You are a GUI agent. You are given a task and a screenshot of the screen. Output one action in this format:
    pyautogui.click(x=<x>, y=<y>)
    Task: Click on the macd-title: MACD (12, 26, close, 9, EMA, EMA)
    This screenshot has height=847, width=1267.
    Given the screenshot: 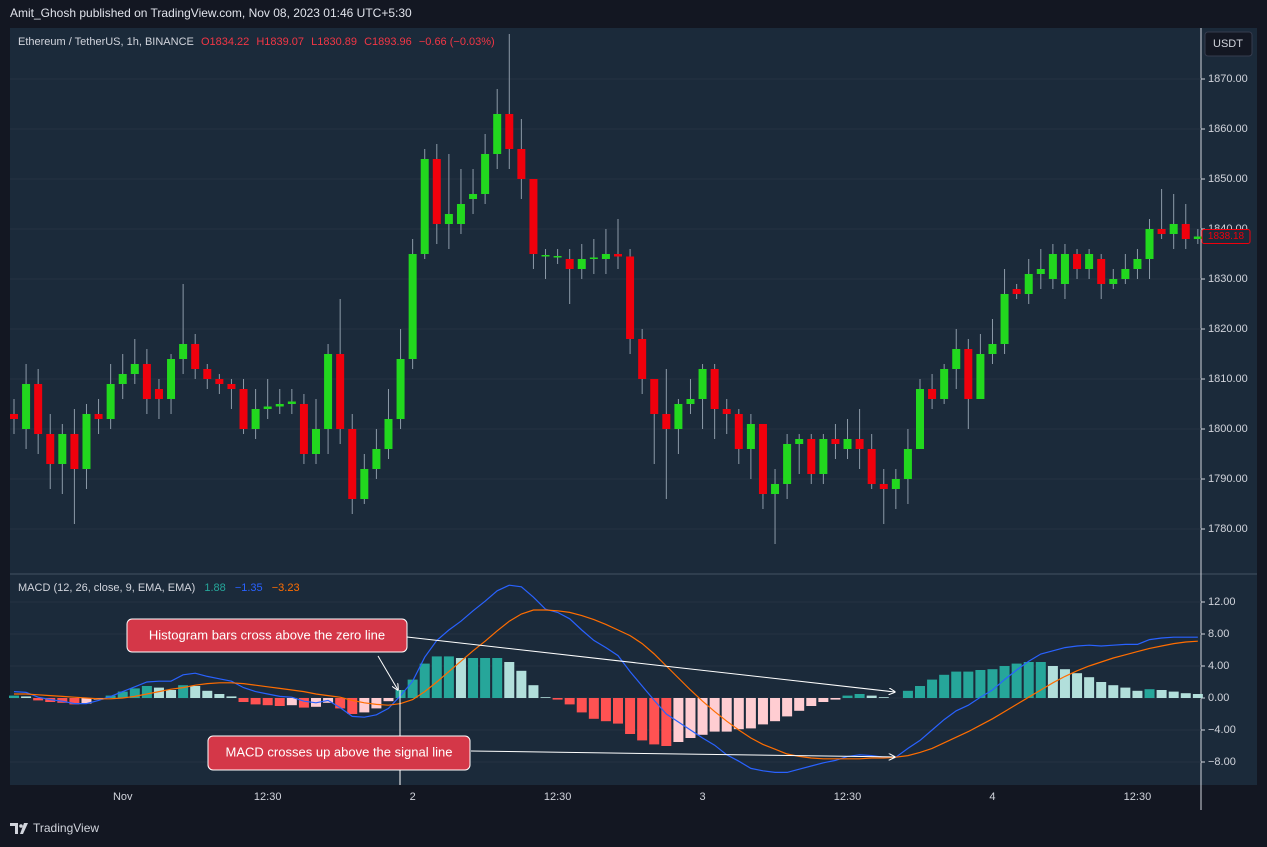 What is the action you would take?
    pyautogui.click(x=106, y=588)
    